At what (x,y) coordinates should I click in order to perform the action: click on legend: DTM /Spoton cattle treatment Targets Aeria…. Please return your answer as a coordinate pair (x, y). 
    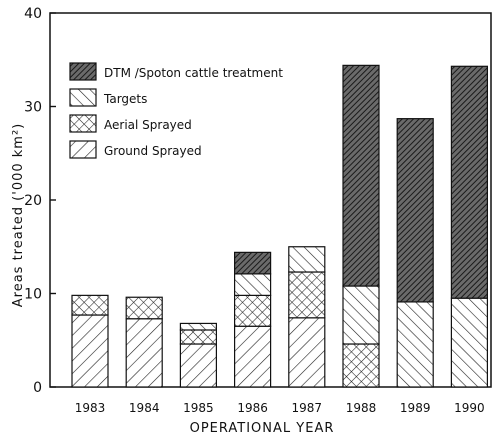
    Looking at the image, I should click on (176, 110).